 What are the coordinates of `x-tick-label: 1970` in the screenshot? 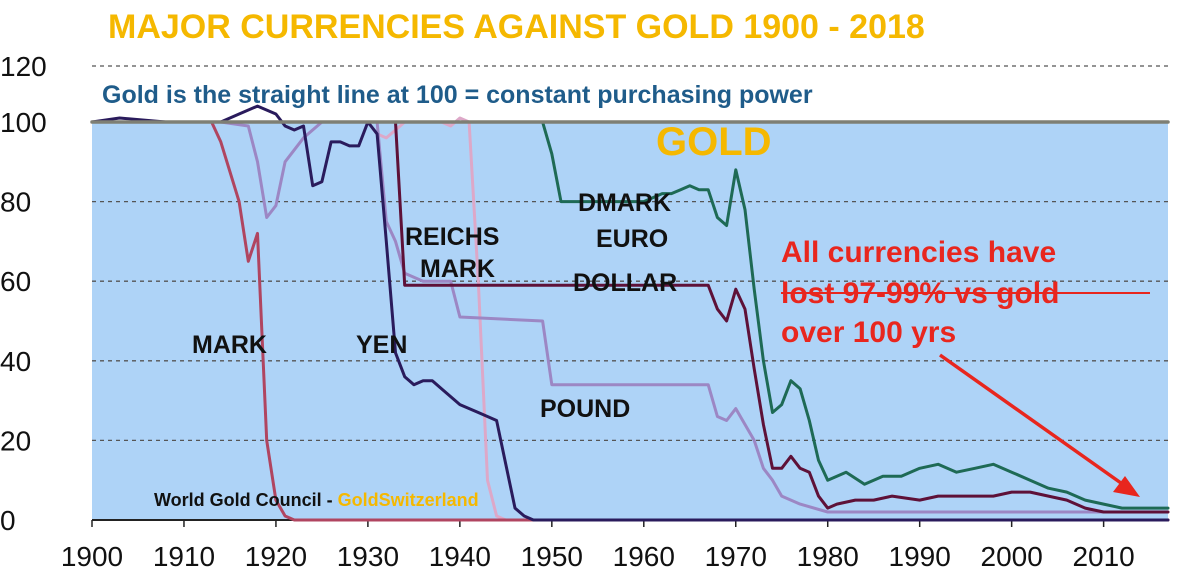 It's located at (736, 556).